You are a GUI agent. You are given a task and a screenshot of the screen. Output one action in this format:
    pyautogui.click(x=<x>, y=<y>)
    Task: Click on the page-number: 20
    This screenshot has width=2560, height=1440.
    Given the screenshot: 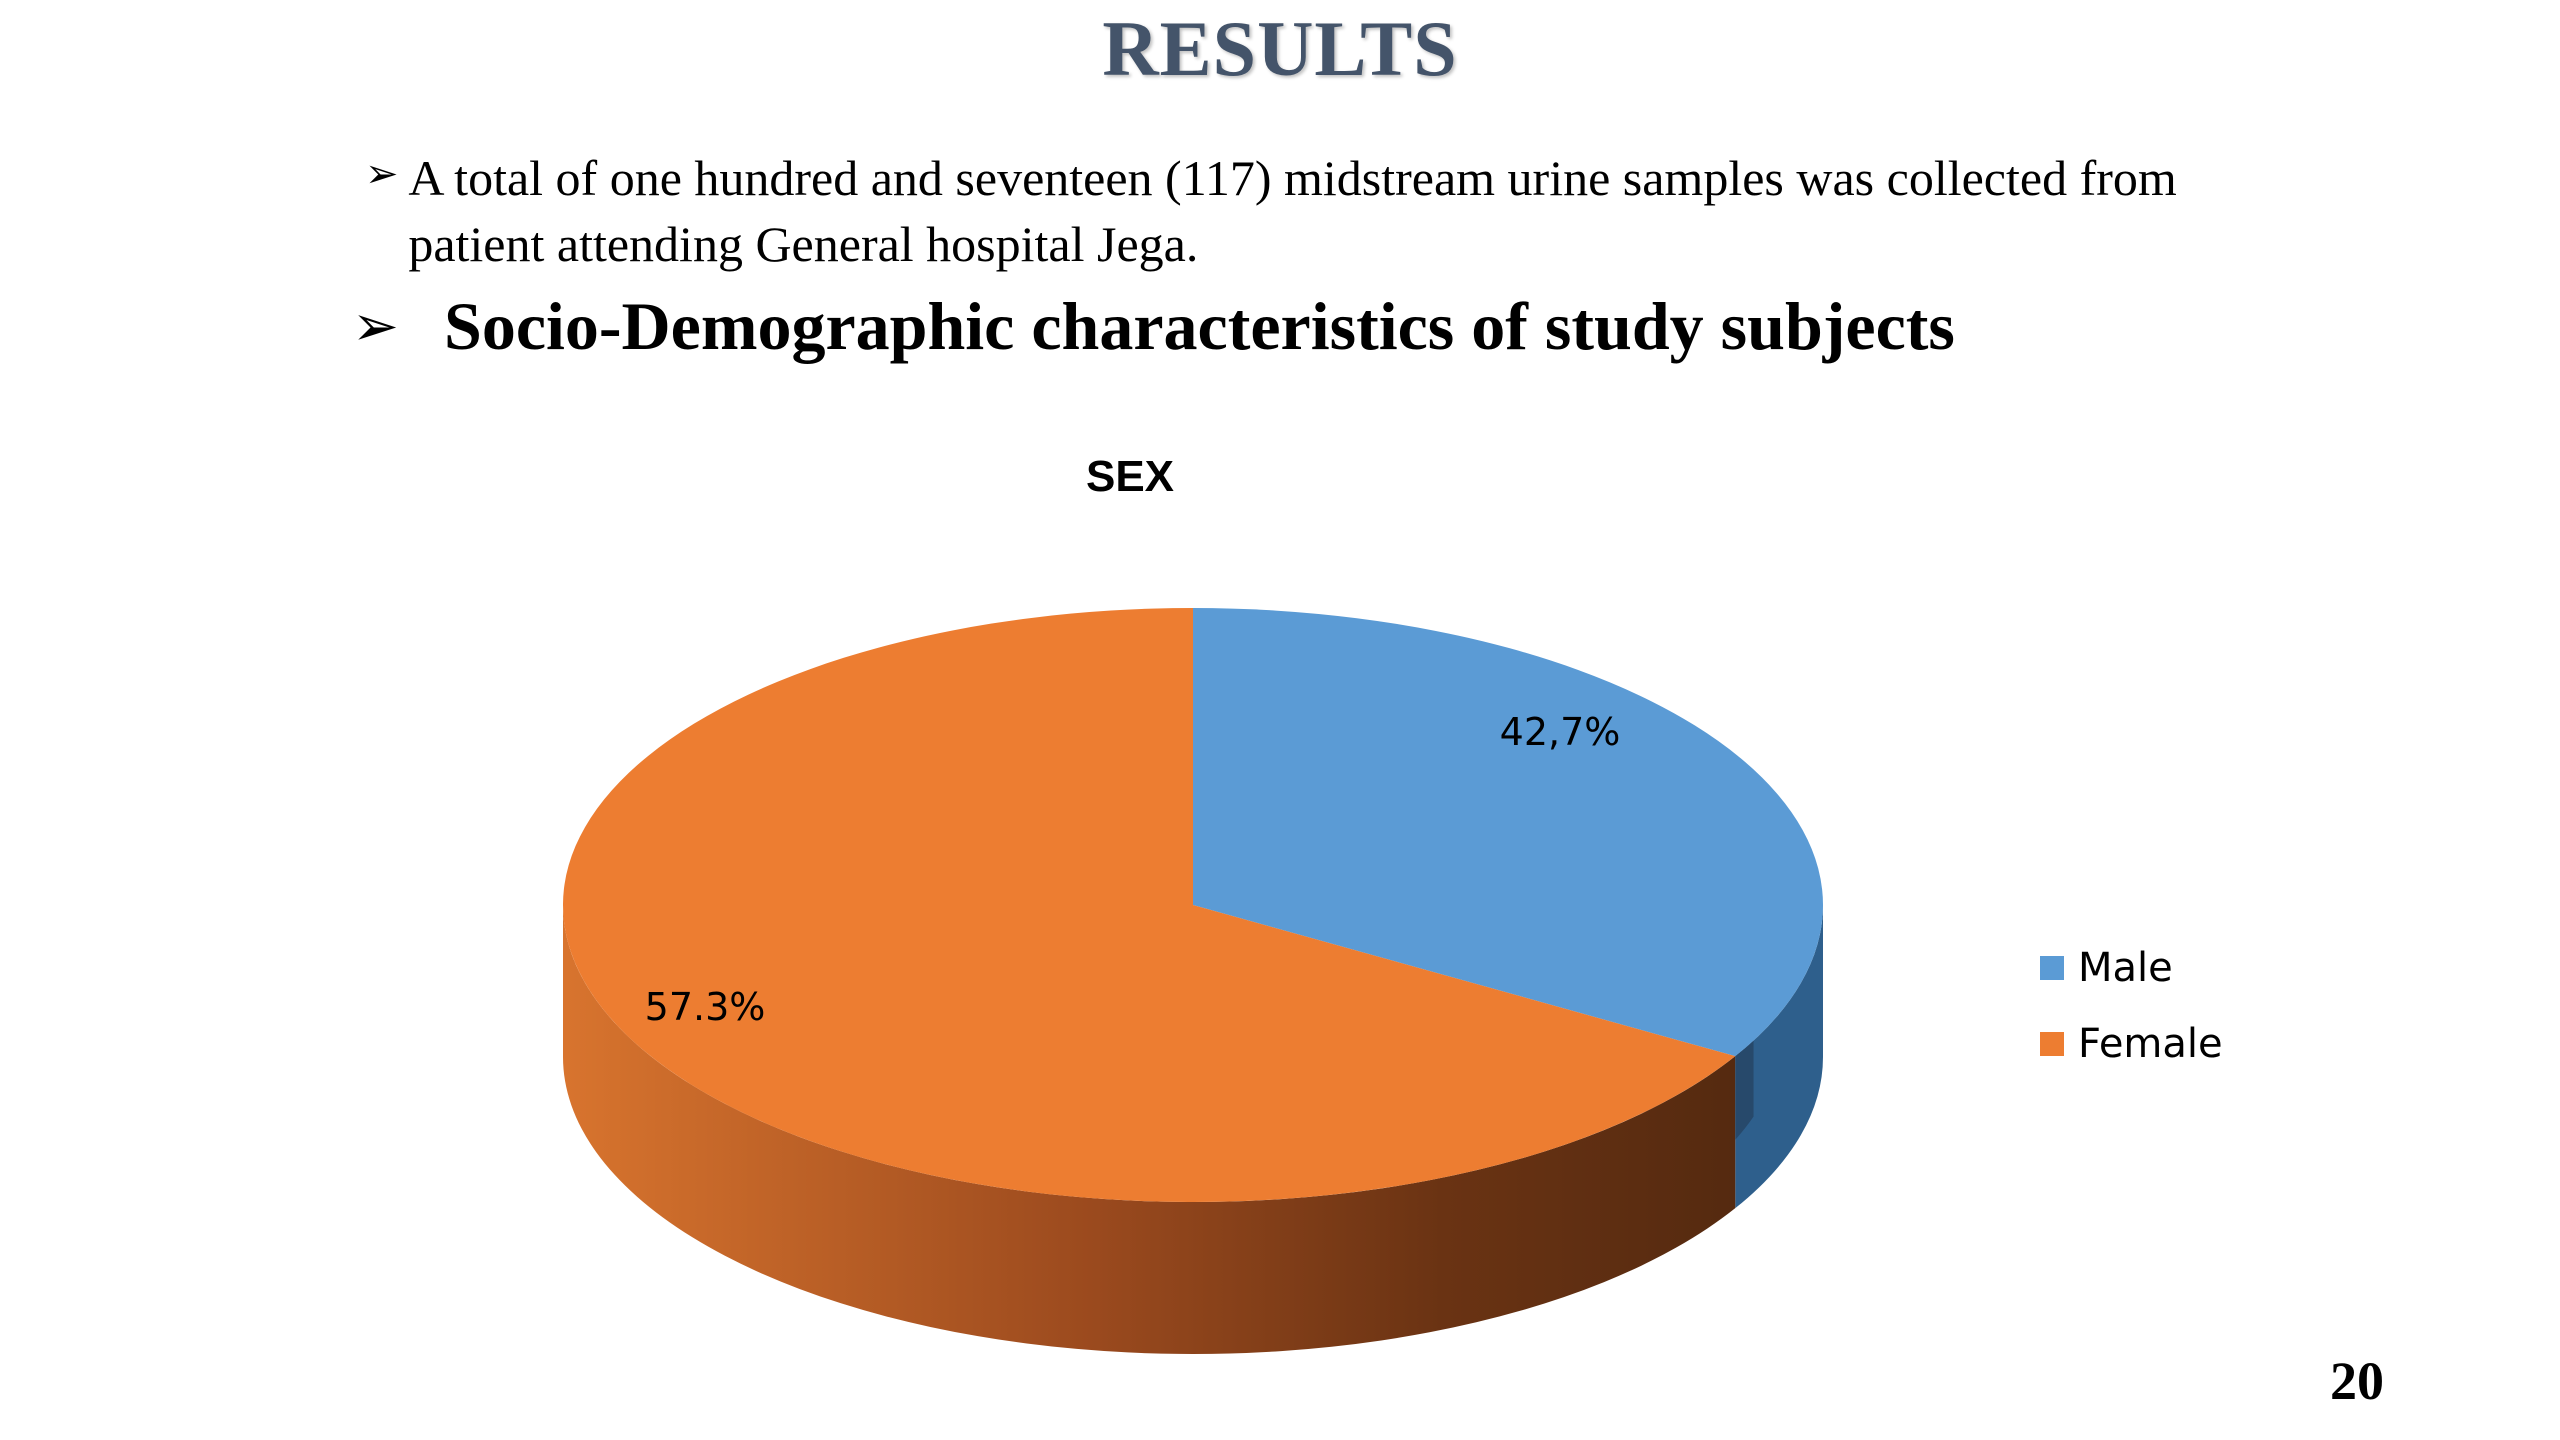 What is the action you would take?
    pyautogui.click(x=2357, y=1381)
    